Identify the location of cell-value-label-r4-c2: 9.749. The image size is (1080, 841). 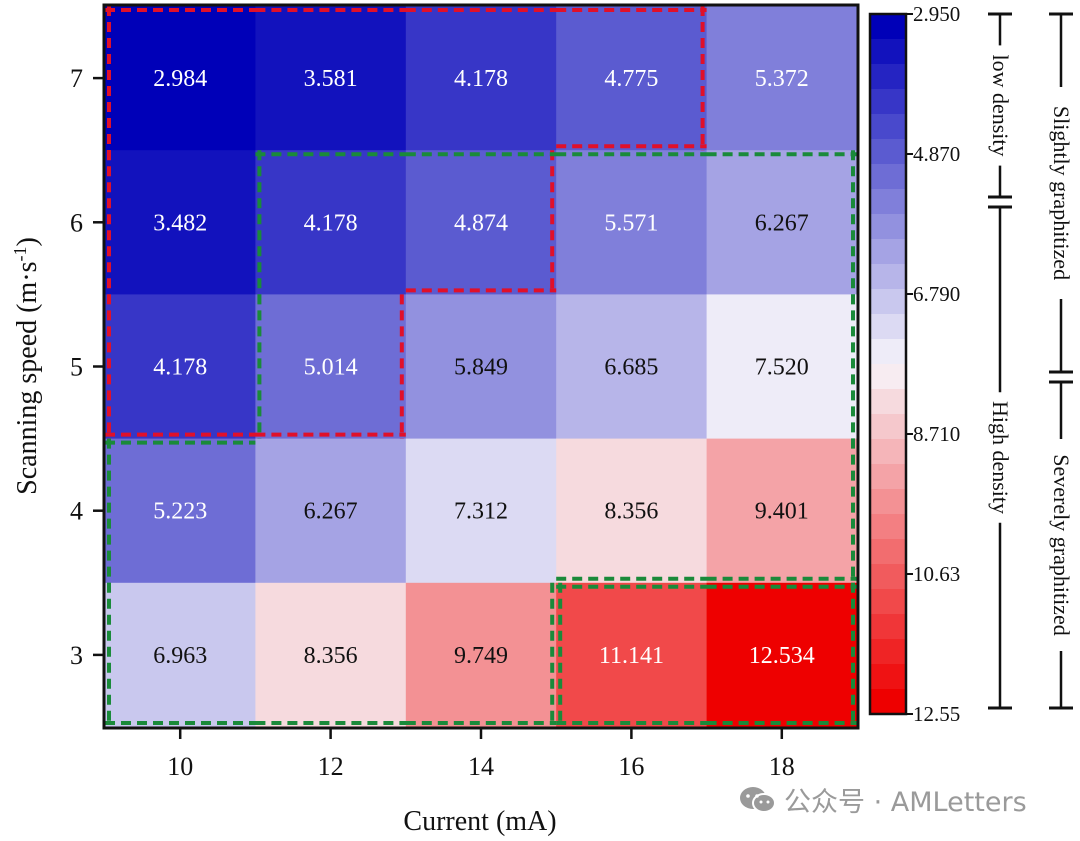
(481, 656).